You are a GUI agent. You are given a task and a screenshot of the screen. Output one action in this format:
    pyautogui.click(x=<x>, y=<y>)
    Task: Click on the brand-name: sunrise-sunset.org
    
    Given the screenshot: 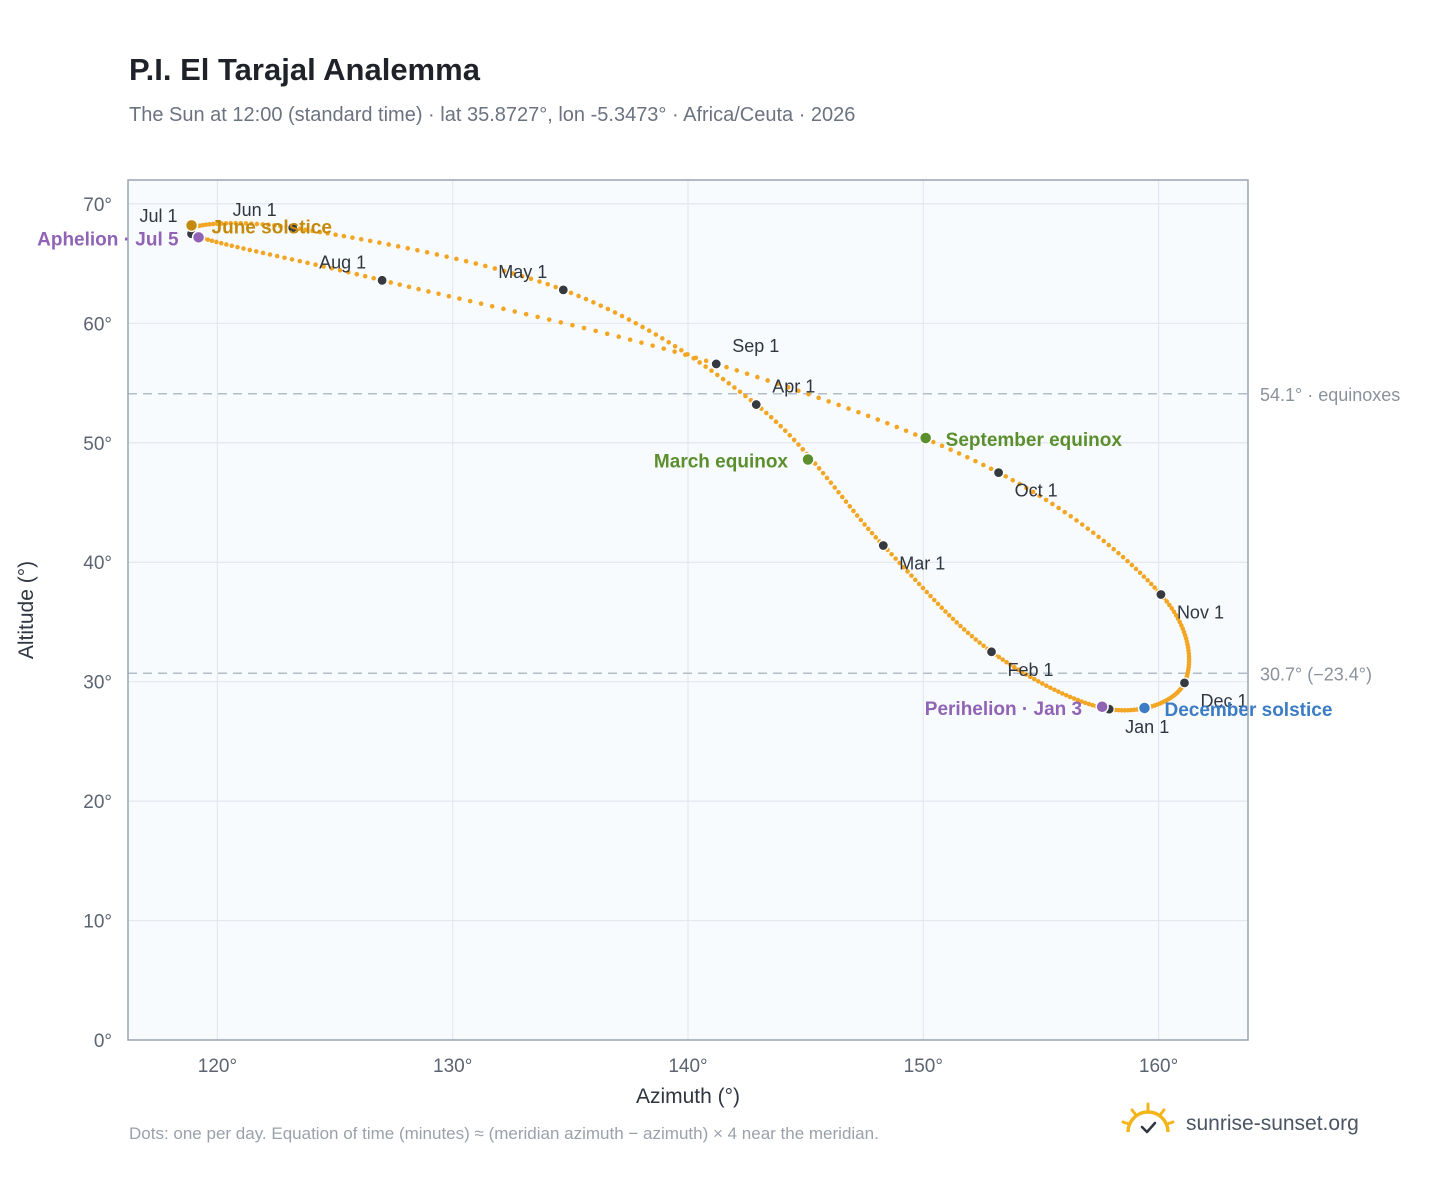 What is the action you would take?
    pyautogui.click(x=1272, y=1123)
    